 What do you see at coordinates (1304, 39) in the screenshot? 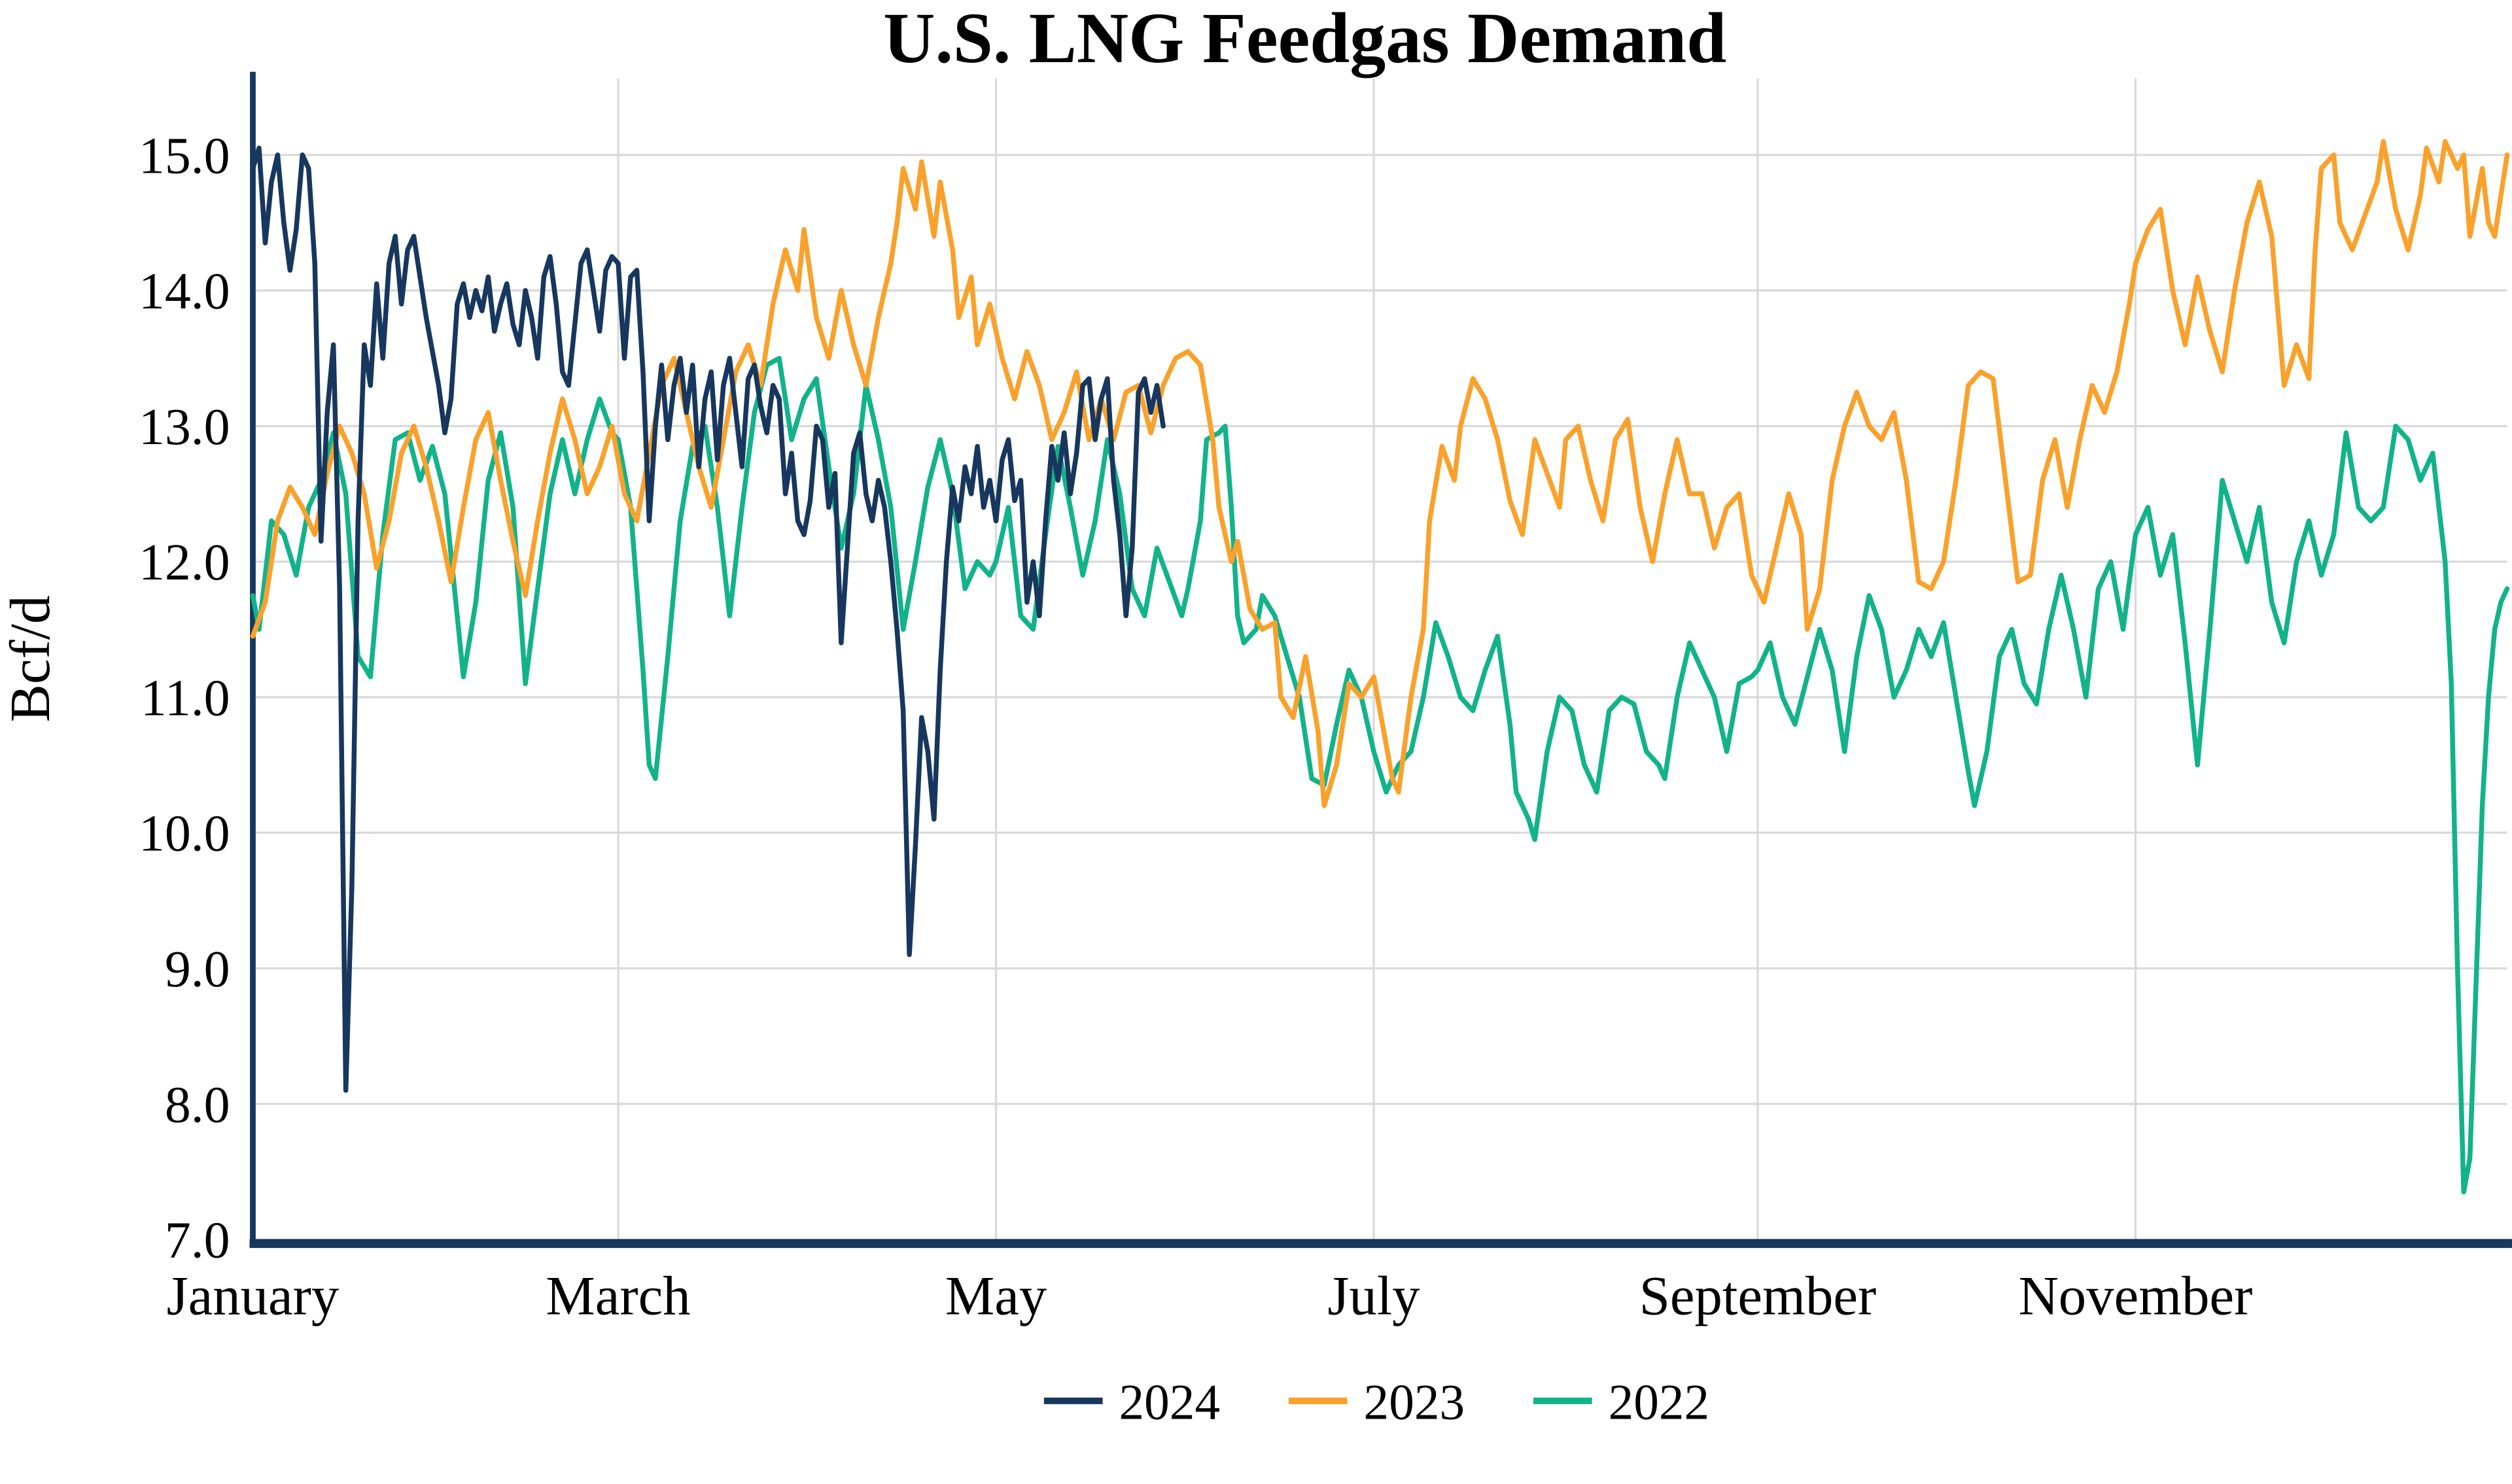
I see `chart-title: U.S. LNG Feedgas Demand` at bounding box center [1304, 39].